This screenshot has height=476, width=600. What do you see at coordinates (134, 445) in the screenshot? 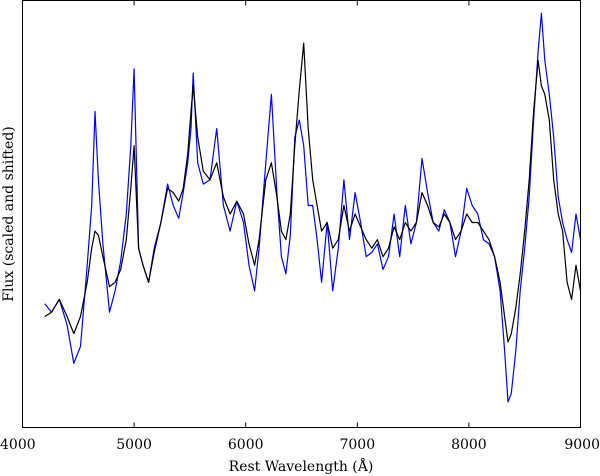
I see `x-tick-label-5000: 5000` at bounding box center [134, 445].